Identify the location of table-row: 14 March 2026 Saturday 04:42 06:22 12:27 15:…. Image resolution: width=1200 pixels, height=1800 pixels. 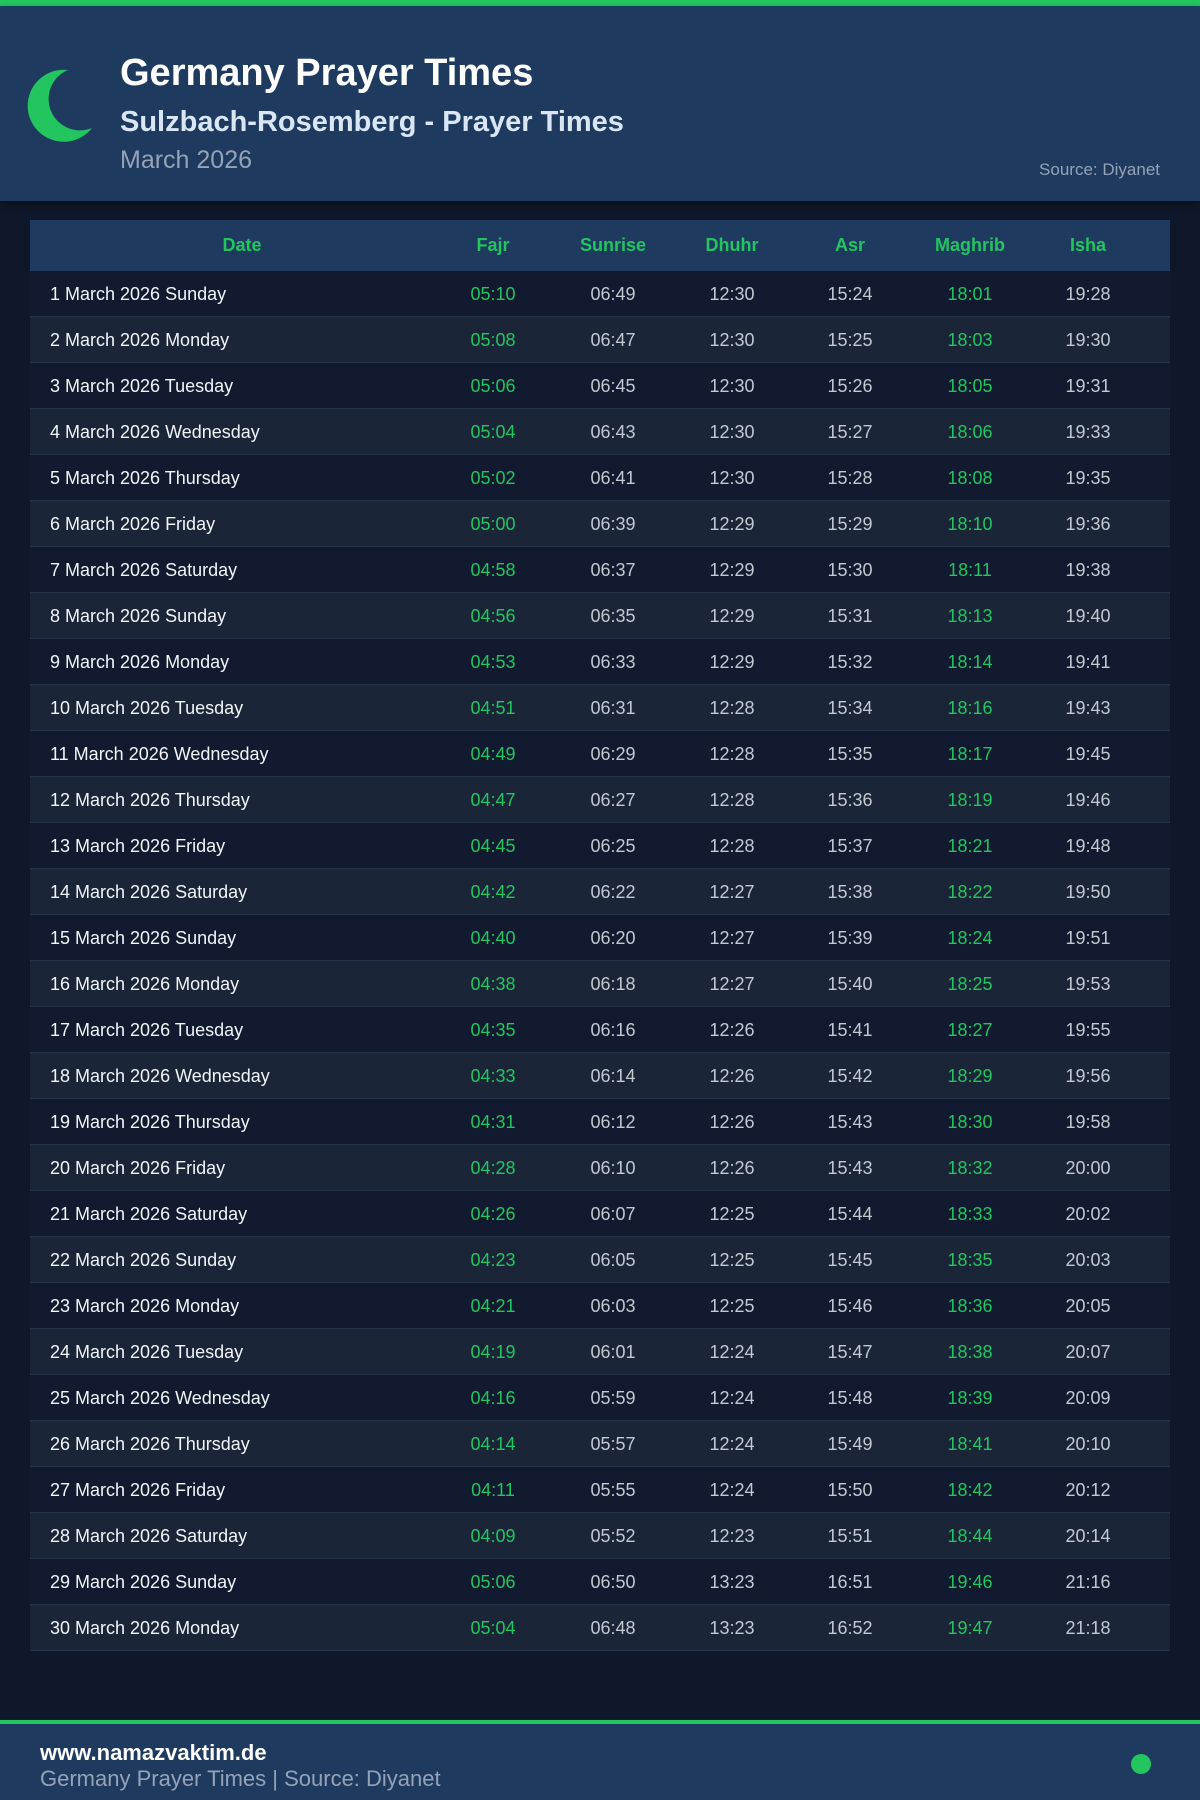
(600, 892).